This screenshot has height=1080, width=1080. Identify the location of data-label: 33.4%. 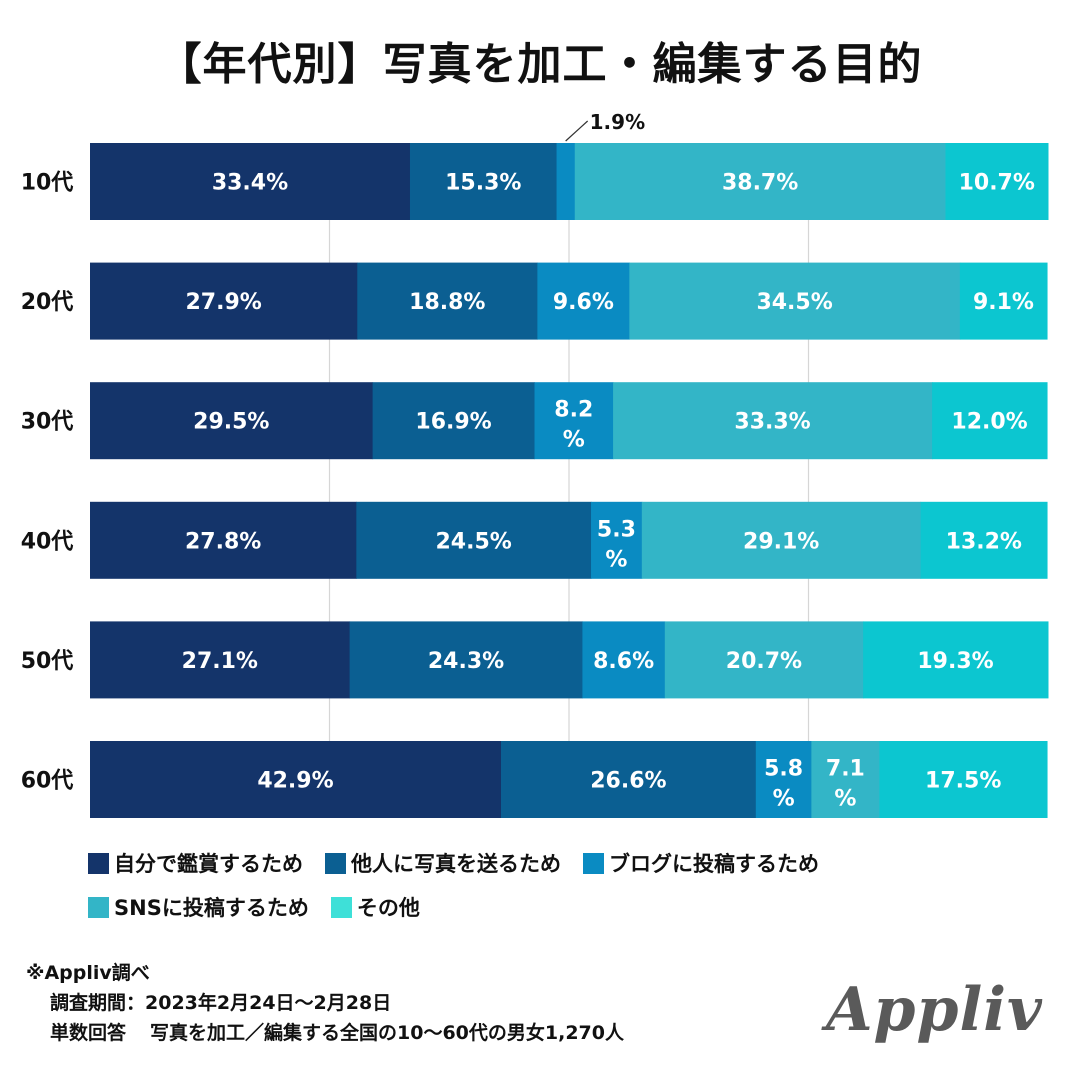
(250, 183).